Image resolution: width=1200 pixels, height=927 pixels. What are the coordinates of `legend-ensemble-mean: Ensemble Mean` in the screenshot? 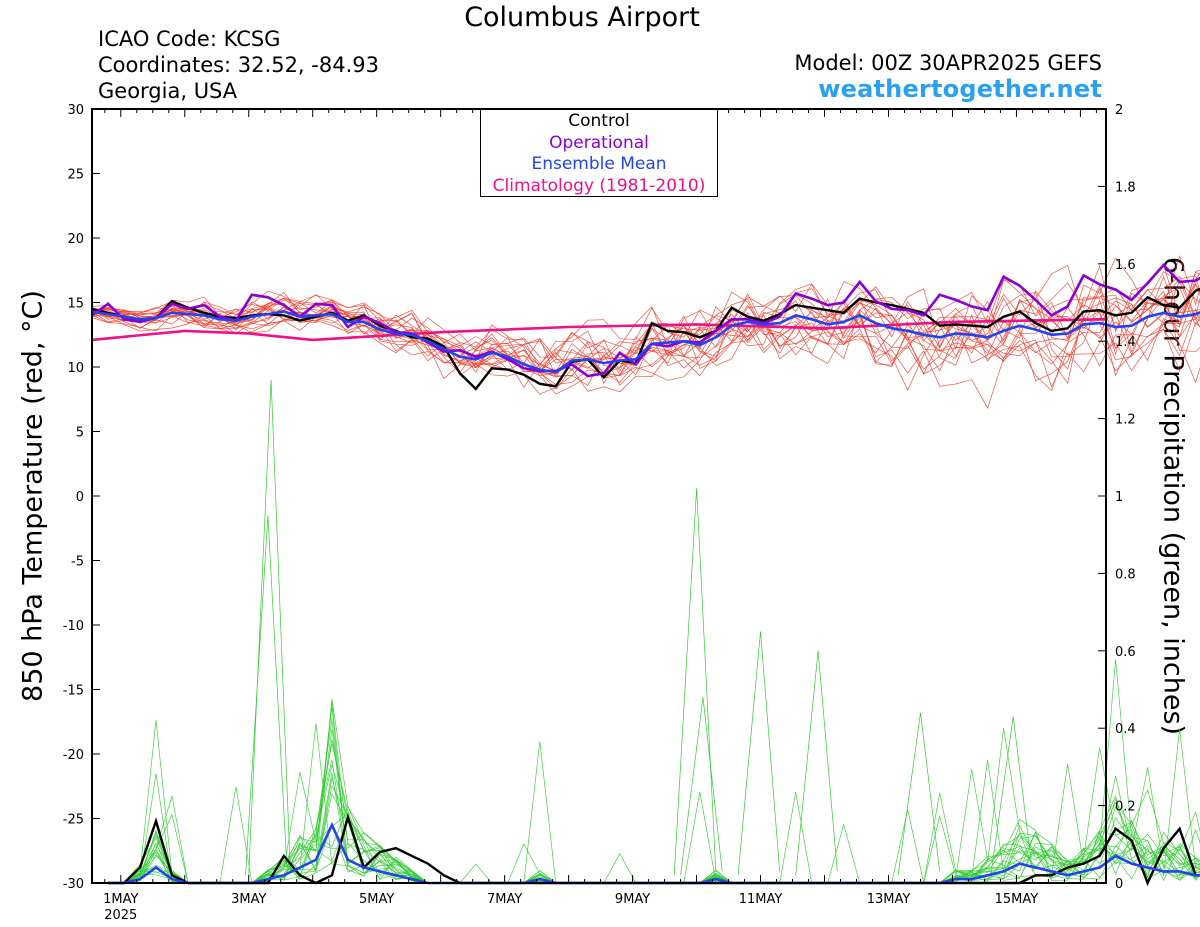 It's located at (599, 164).